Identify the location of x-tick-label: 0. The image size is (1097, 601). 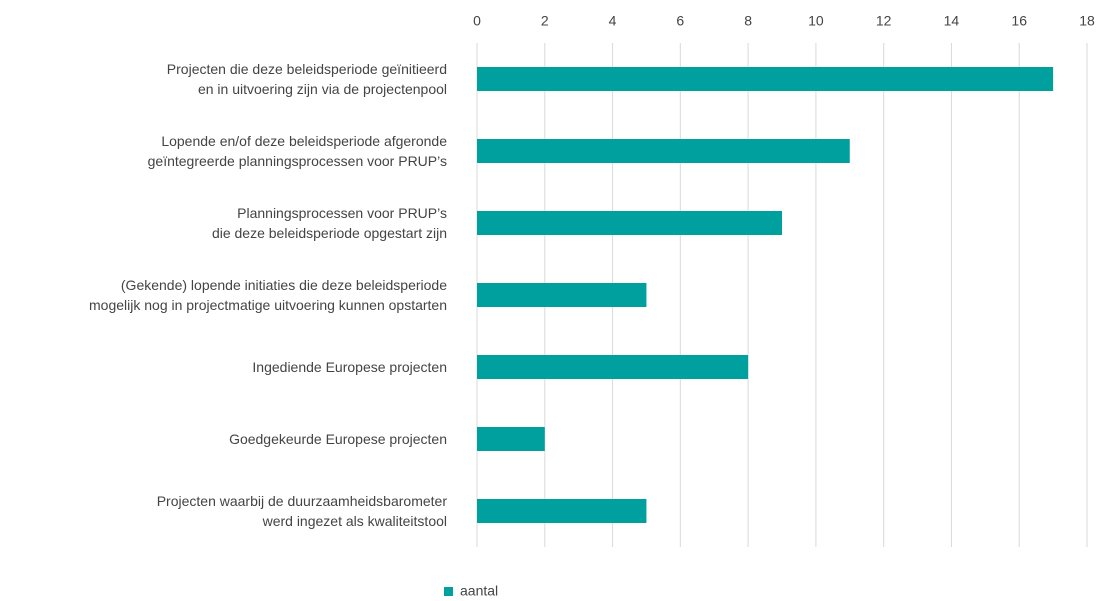
(477, 21).